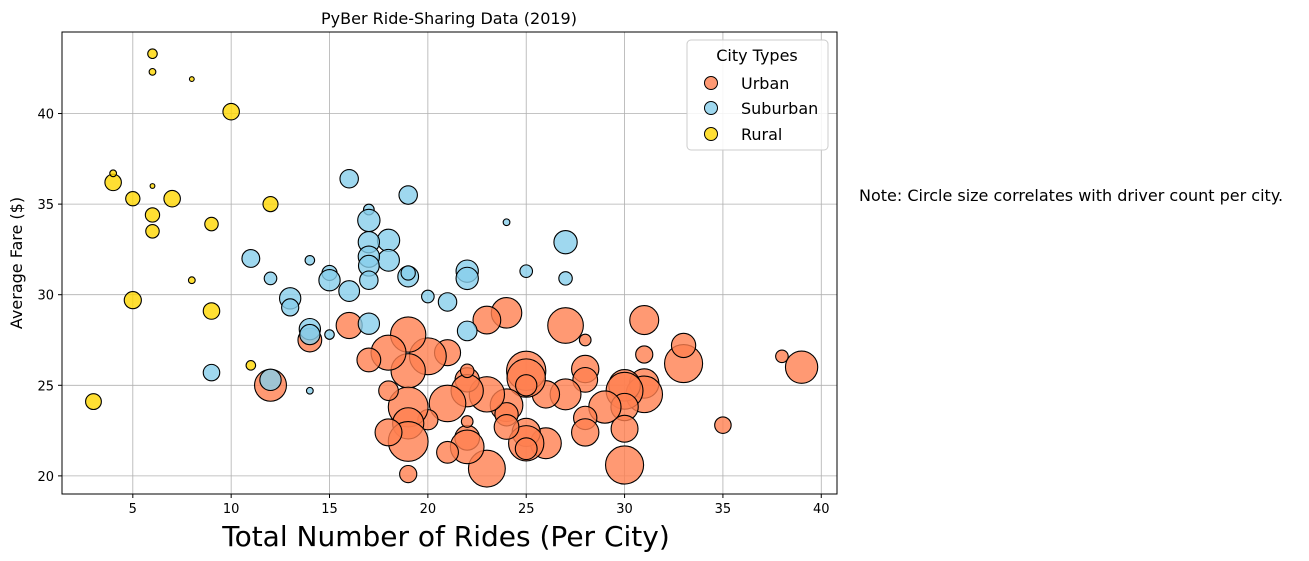 The height and width of the screenshot is (561, 1309). Describe the element at coordinates (16, 263) in the screenshot. I see `y-axis-label: Average Fare ($)` at that location.